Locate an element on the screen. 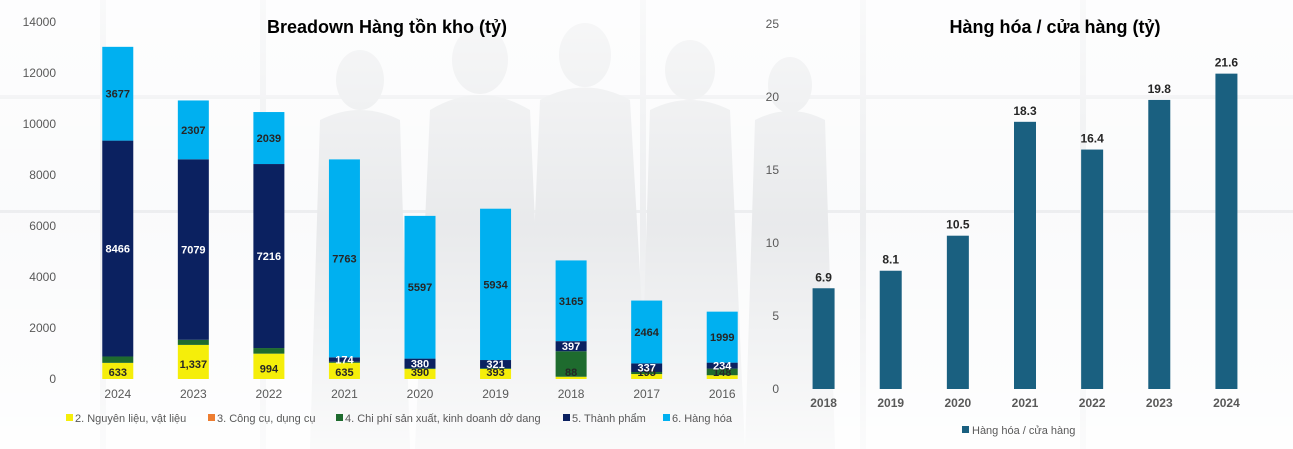 This screenshot has width=1293, height=449. data-label-finished: 234 is located at coordinates (722, 367).